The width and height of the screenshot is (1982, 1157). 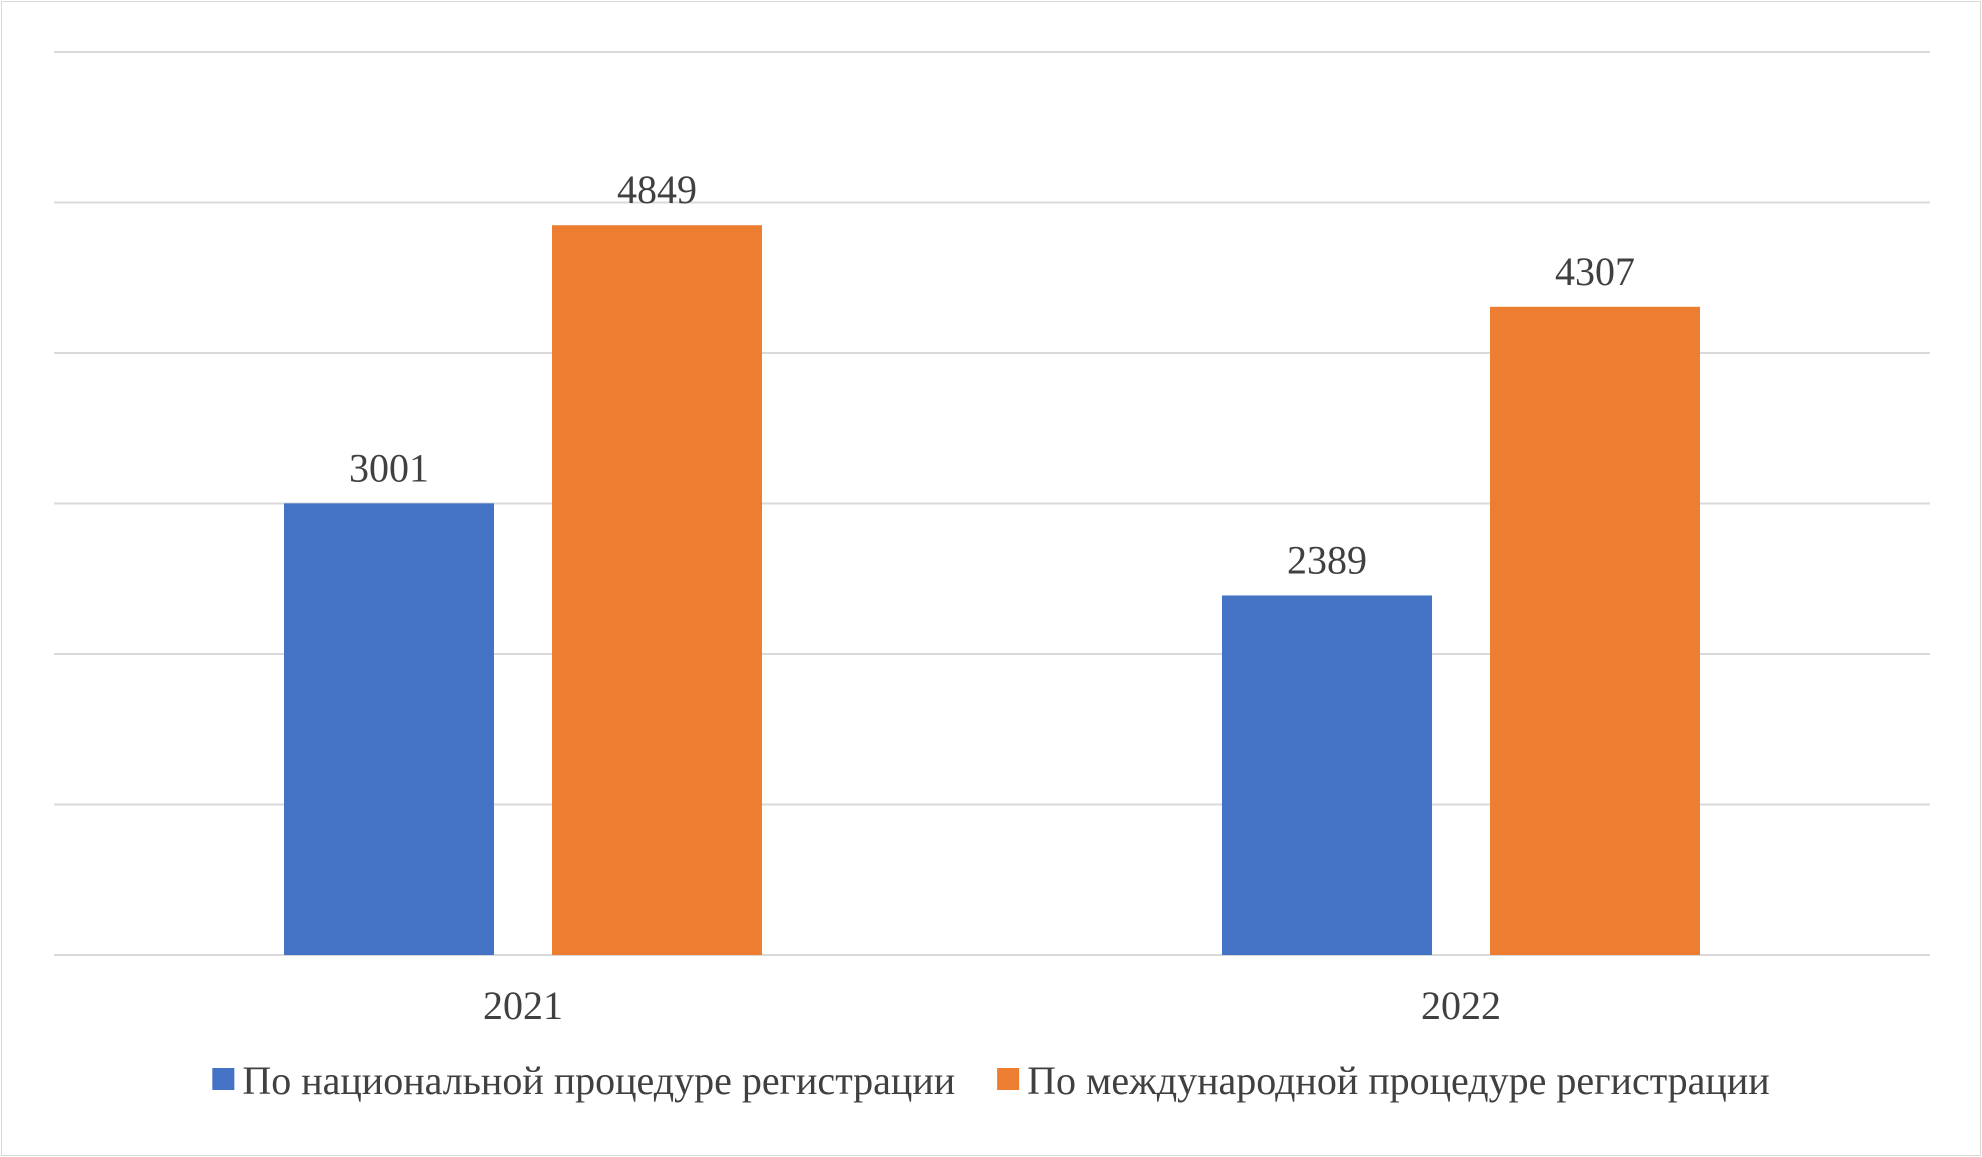 I want to click on data-label-2021-series-2: 4849, so click(x=657, y=189).